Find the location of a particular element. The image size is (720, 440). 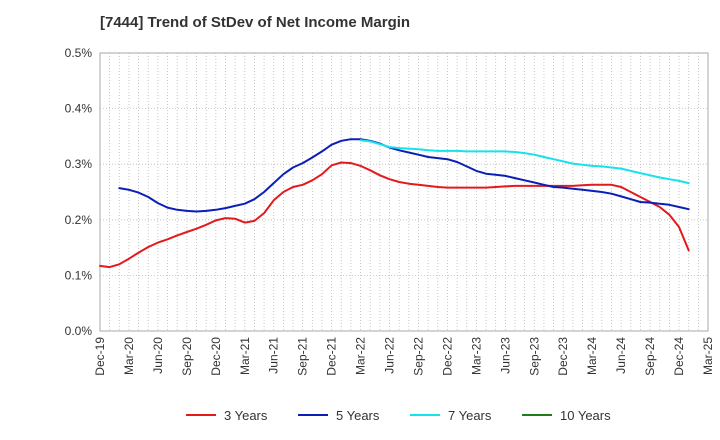

x-tick-label: Mar-20 is located at coordinates (129, 356).